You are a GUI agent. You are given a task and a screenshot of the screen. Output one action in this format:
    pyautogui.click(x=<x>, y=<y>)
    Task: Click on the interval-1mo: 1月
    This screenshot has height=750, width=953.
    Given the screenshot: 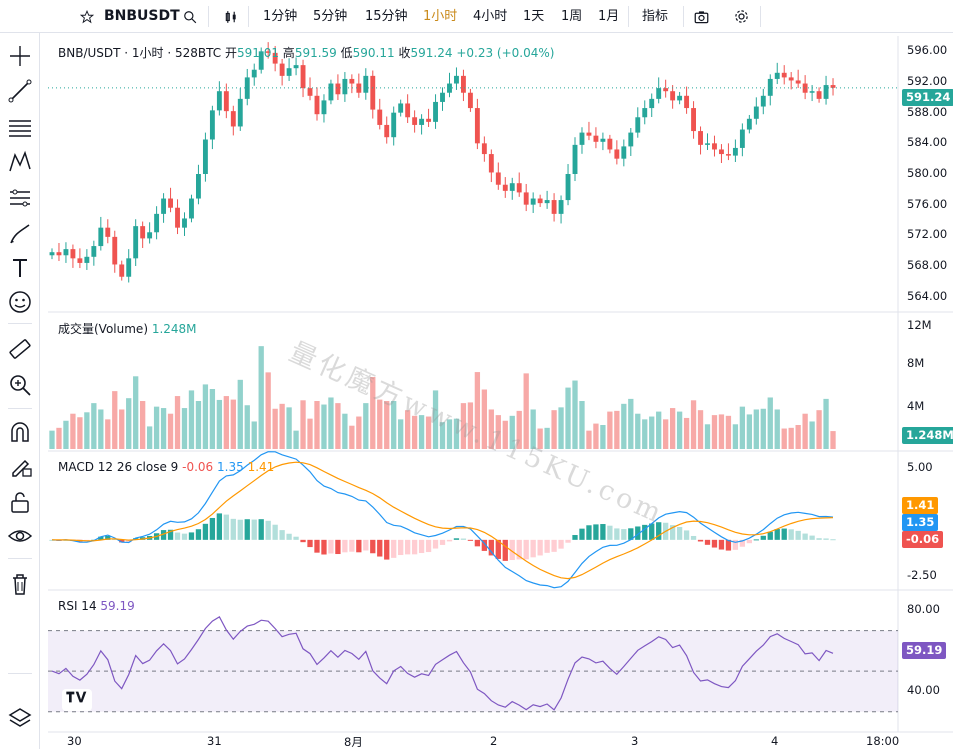 What is the action you would take?
    pyautogui.click(x=609, y=16)
    